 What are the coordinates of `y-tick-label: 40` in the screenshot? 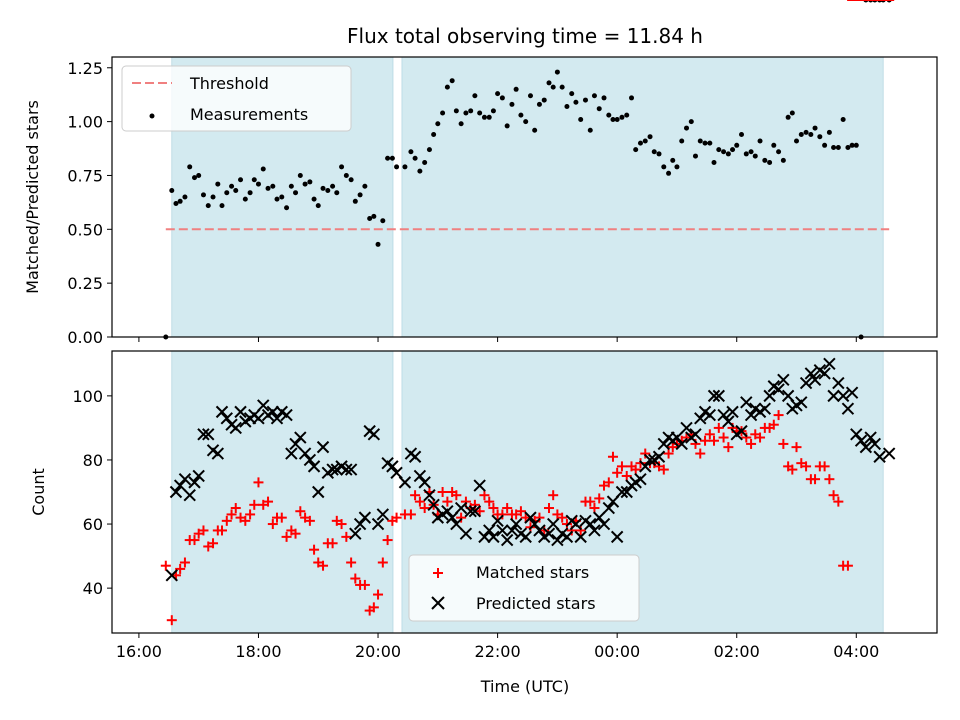 It's located at (93, 588).